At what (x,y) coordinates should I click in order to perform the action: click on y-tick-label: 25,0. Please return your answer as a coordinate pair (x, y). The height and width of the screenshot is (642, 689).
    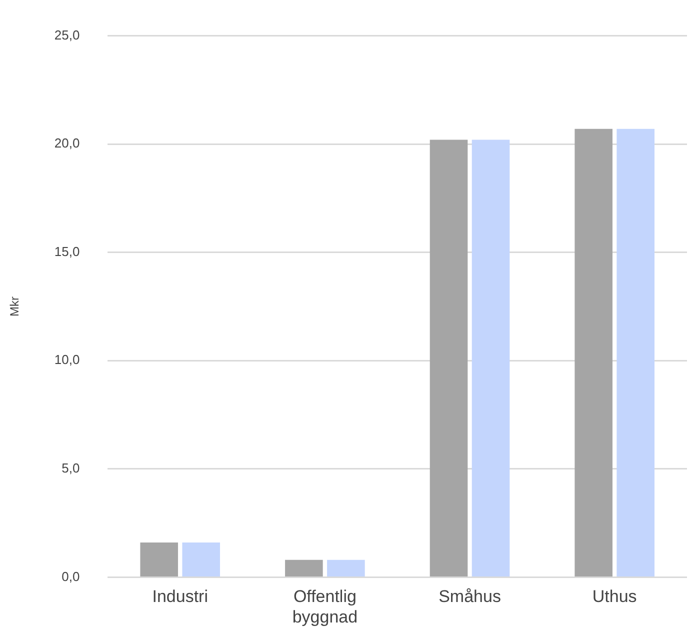
    Looking at the image, I should click on (67, 34).